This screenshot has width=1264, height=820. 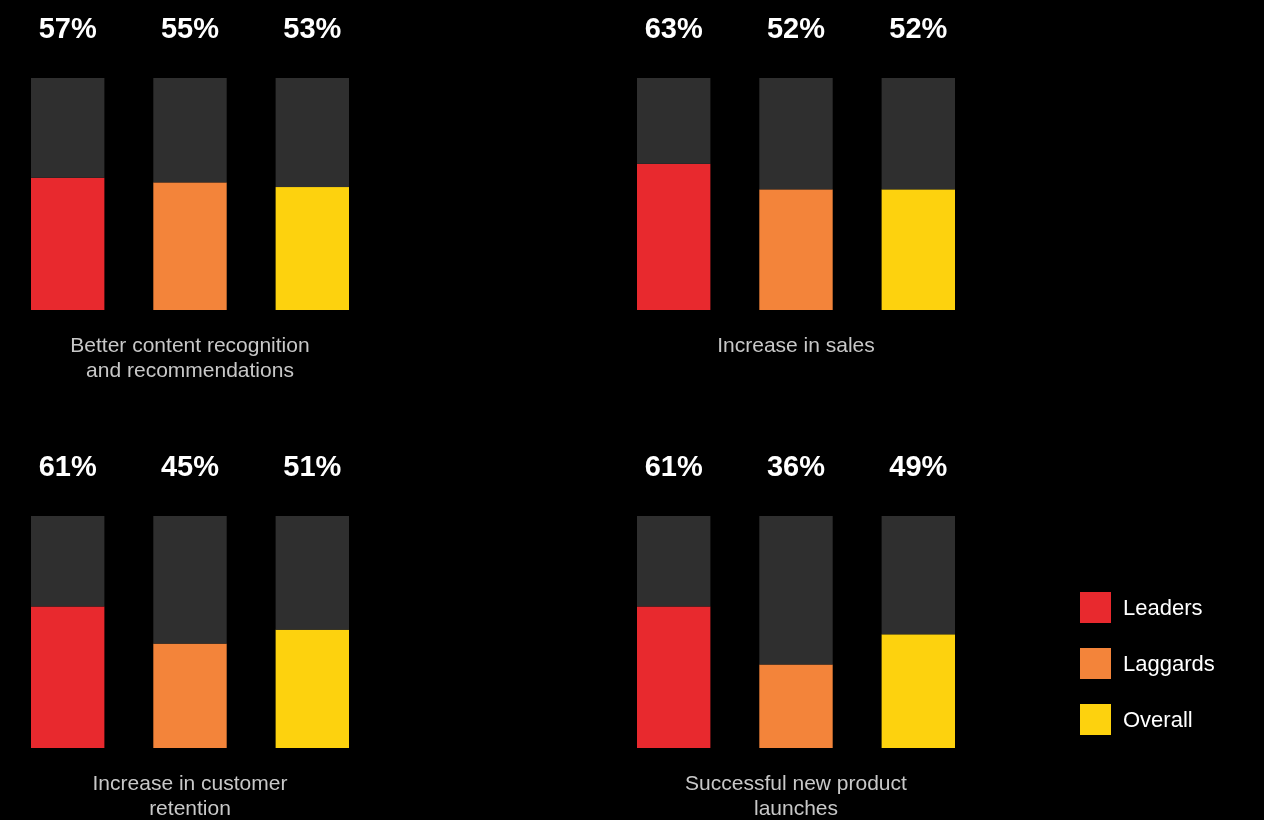 What do you see at coordinates (796, 344) in the screenshot?
I see `x-axis-title: Increase in sales` at bounding box center [796, 344].